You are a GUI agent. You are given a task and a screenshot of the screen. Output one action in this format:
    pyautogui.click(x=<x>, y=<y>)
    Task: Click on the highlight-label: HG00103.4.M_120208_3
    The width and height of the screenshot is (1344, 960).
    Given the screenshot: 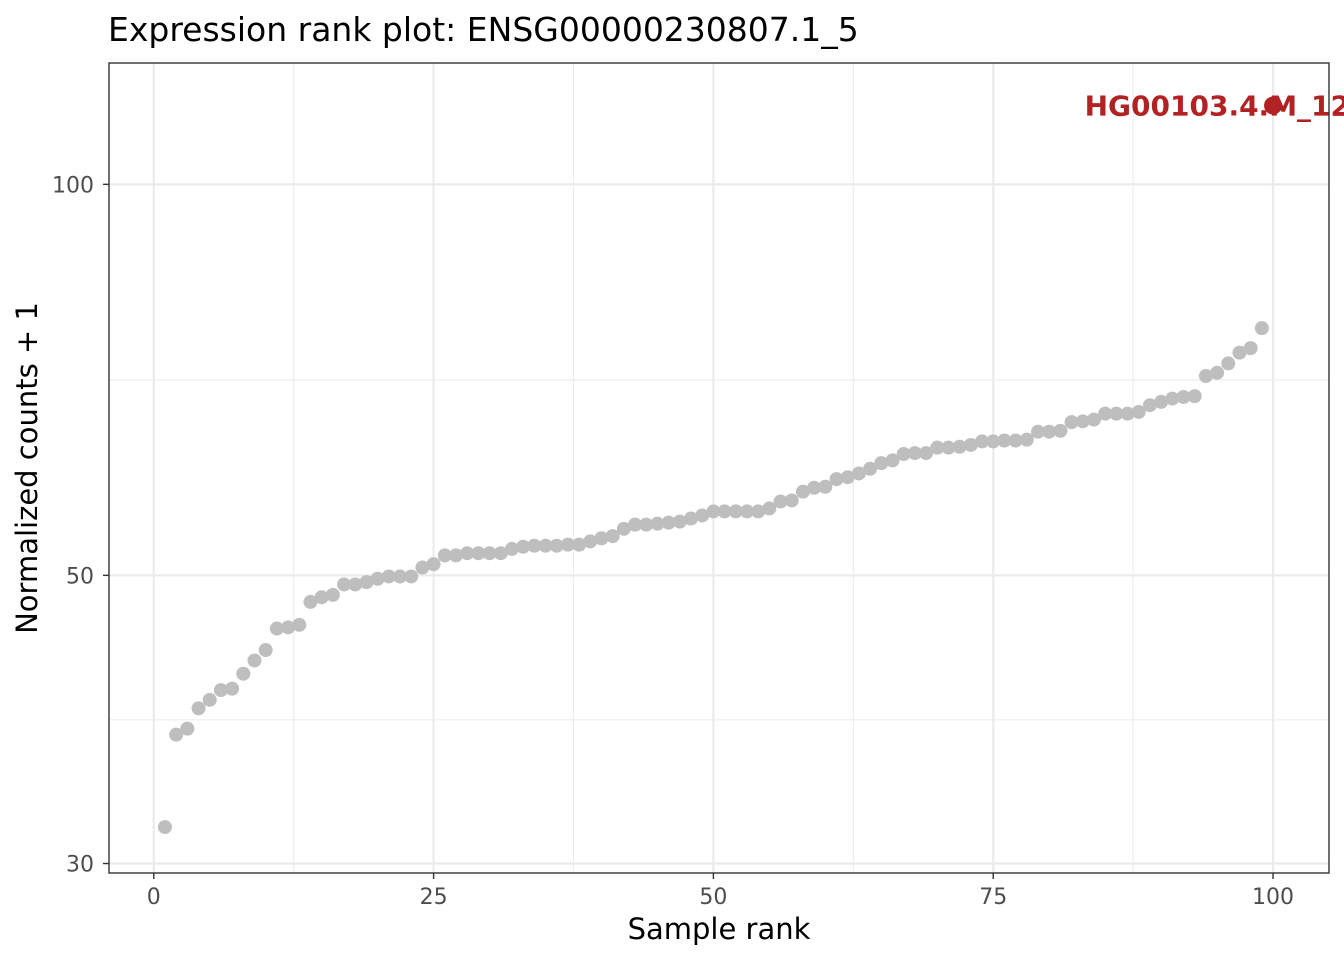 What is the action you would take?
    pyautogui.click(x=1214, y=106)
    